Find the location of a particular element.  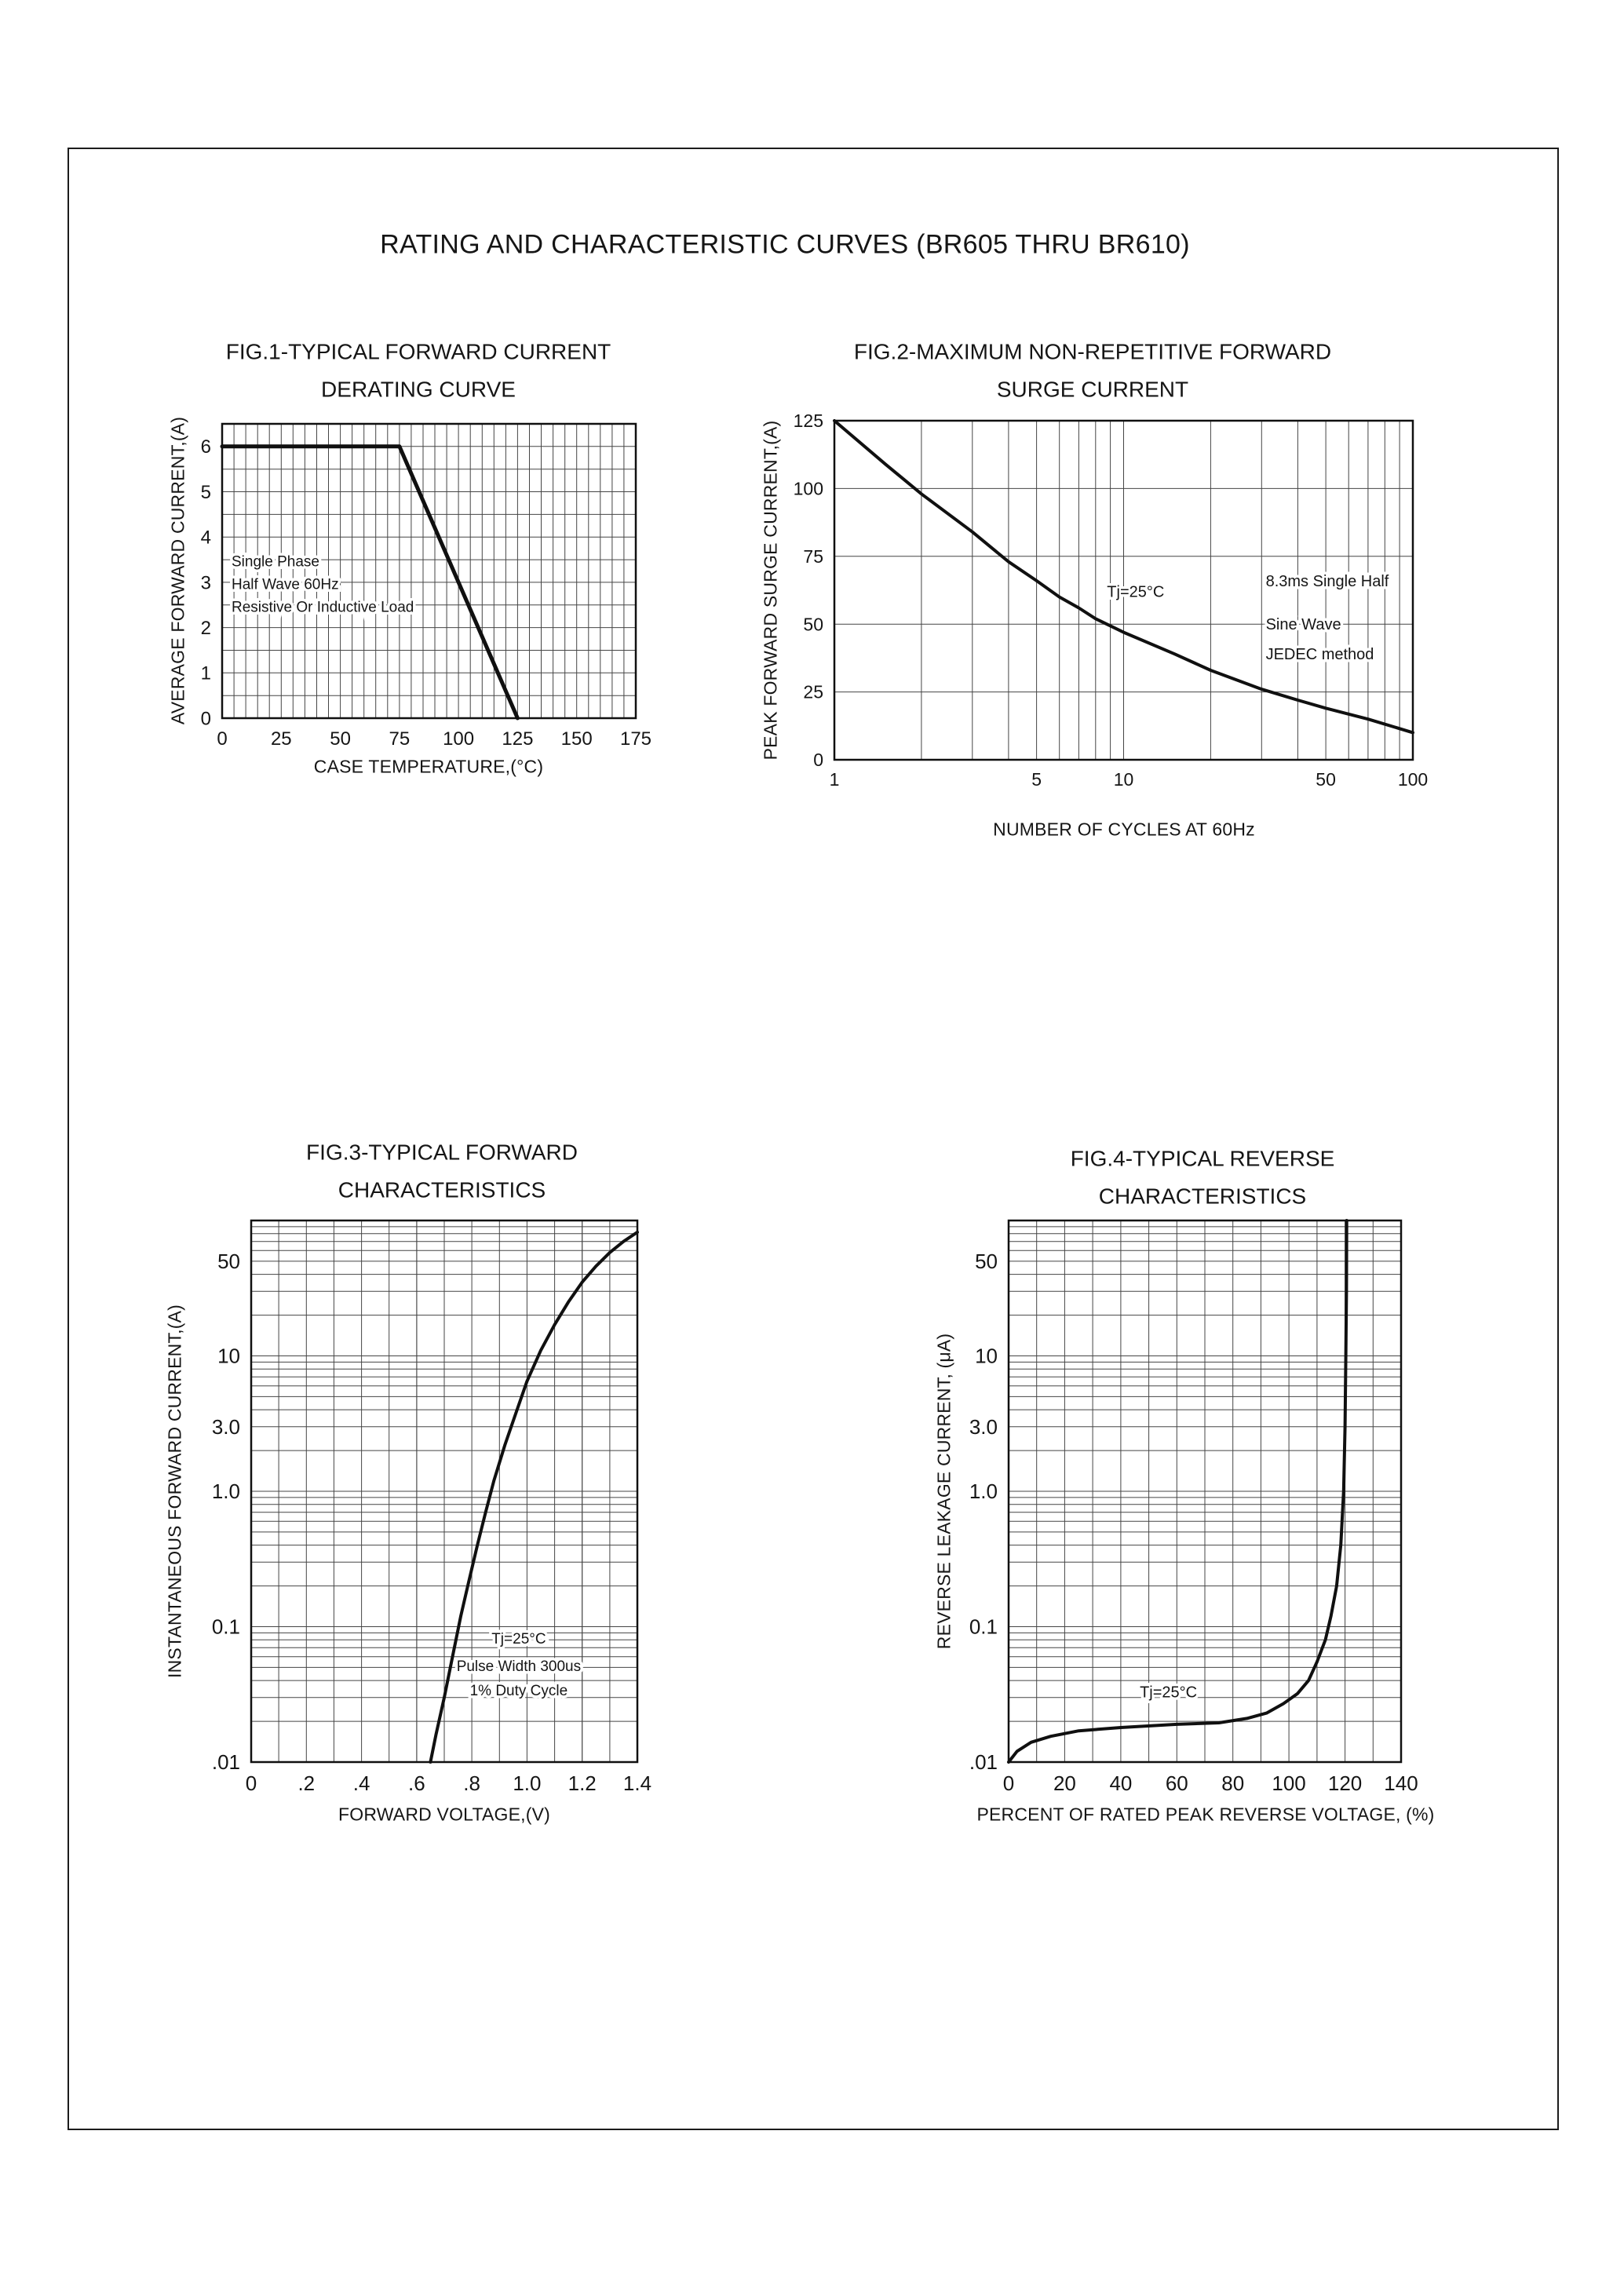

fig3-x-tick-label: .6 is located at coordinates (417, 1783).